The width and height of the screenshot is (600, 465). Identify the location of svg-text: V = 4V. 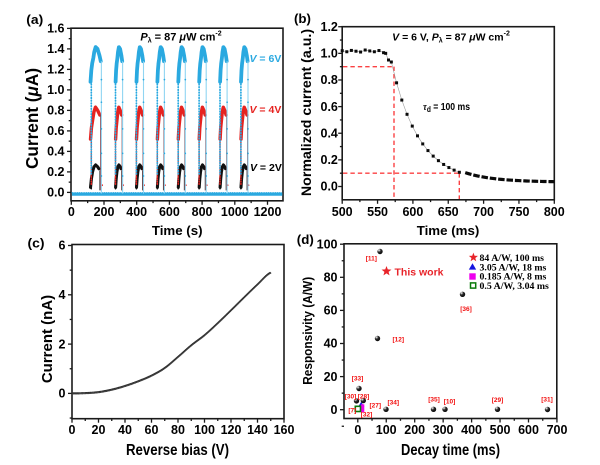
(266, 110).